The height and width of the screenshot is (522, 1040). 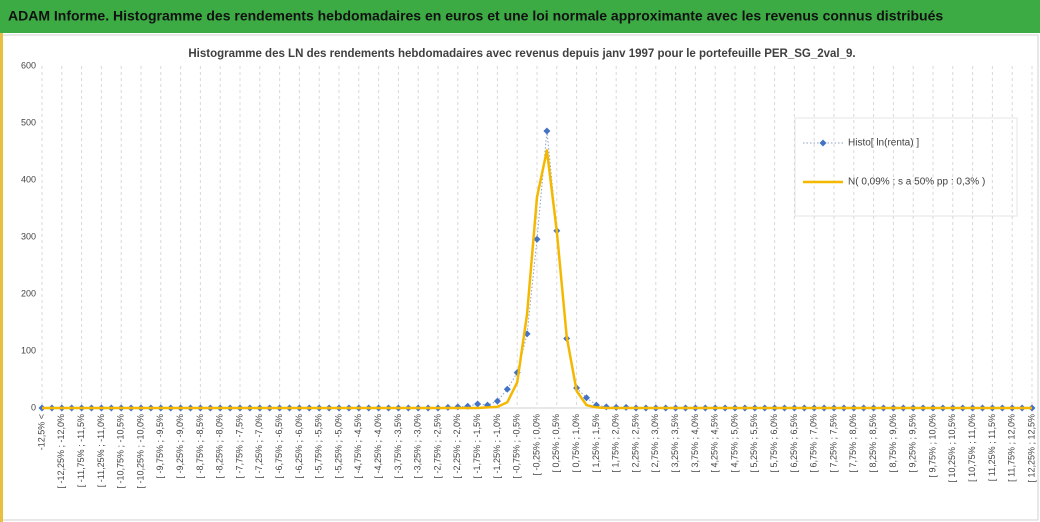 What do you see at coordinates (1031, 448) in the screenshot?
I see `x-tick-label: [ 12,25% ; 12,5%` at bounding box center [1031, 448].